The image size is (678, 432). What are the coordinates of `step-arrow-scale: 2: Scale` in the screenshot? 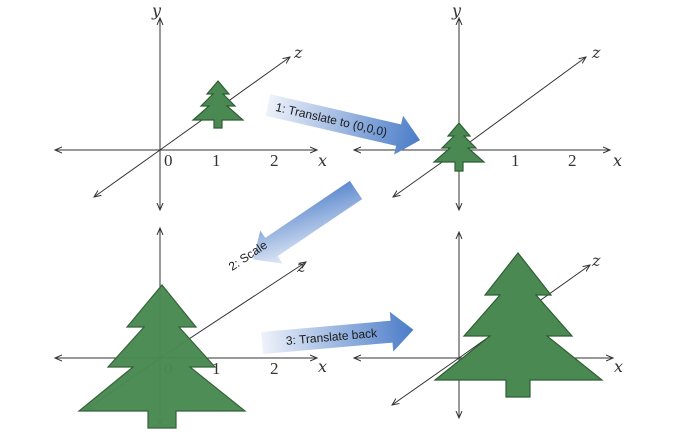 It's located at (294, 227).